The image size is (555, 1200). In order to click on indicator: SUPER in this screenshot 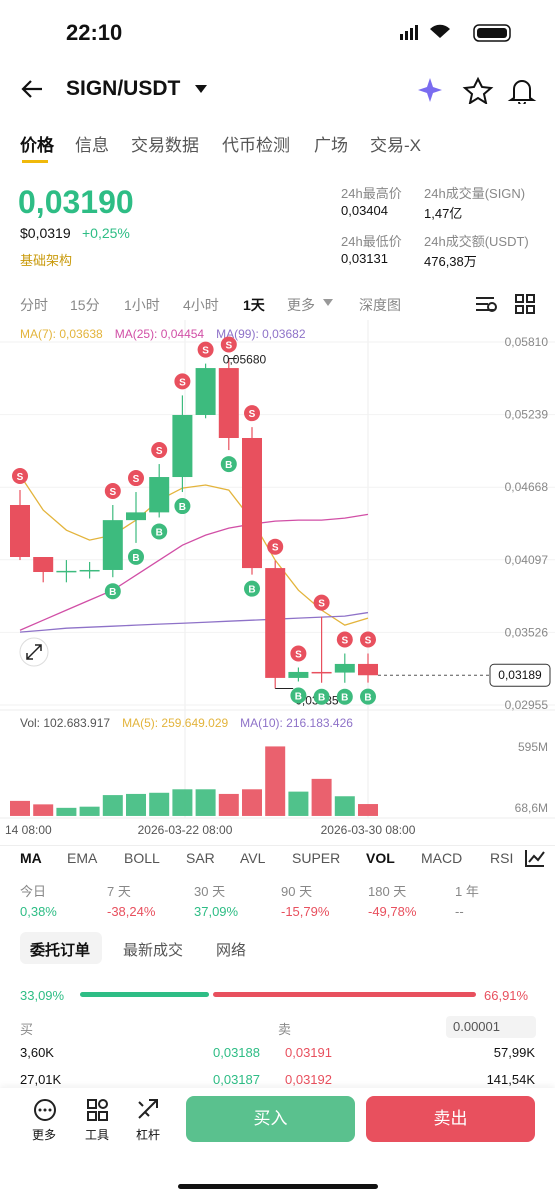, I will do `click(316, 858)`.